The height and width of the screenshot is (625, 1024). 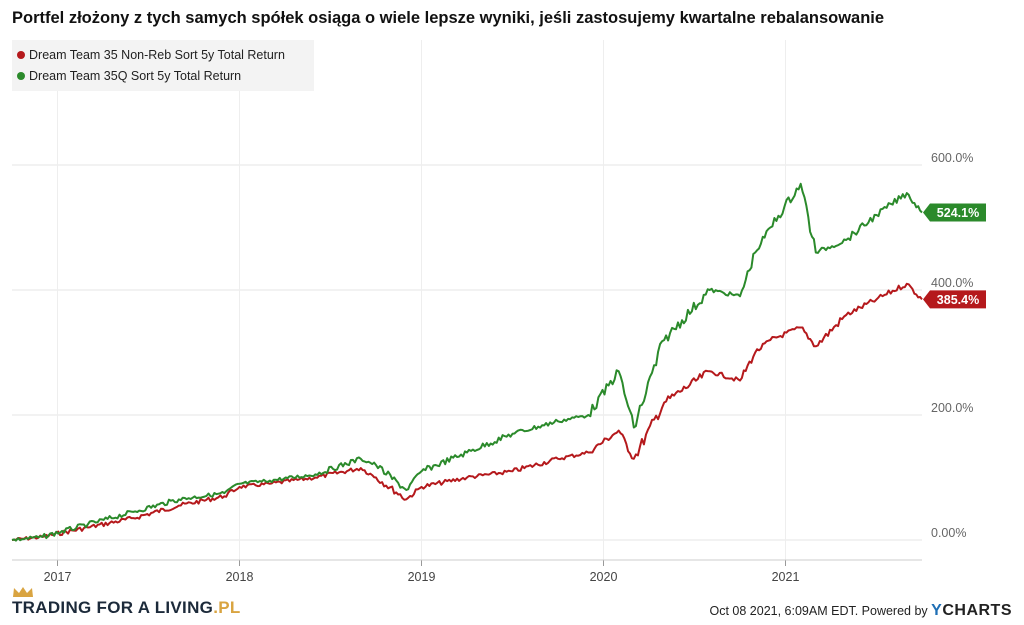 I want to click on end-label-1: 524.1%, so click(x=954, y=212).